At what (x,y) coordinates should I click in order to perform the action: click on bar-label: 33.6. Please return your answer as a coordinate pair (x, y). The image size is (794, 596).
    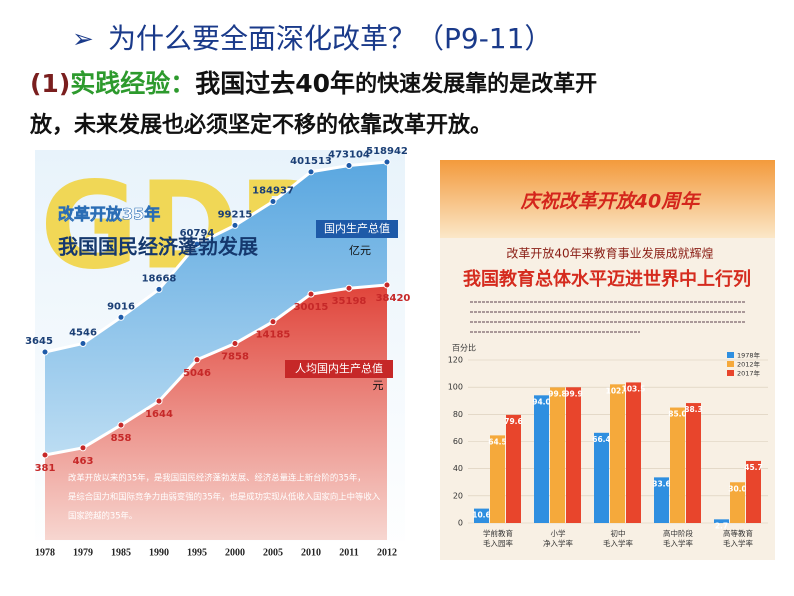
    Looking at the image, I should click on (661, 483).